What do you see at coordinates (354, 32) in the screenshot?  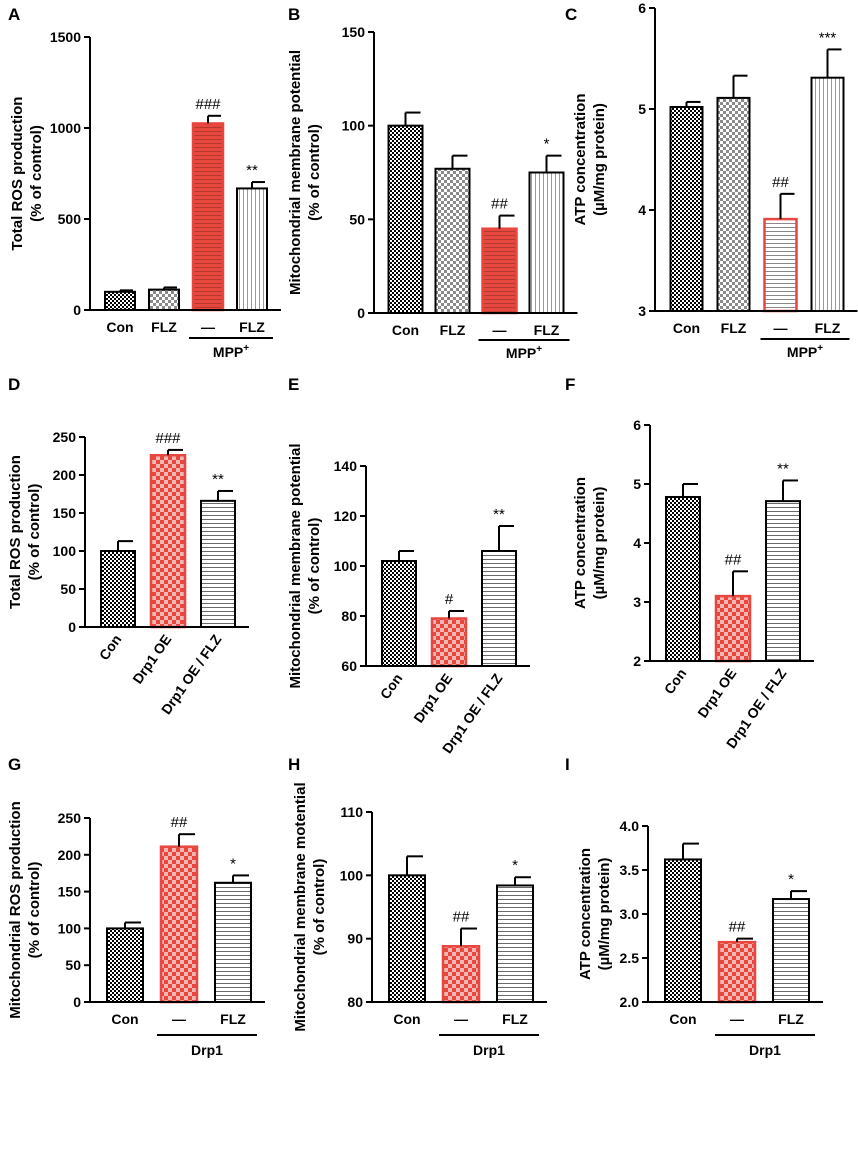 I see `y-tick-label: 150` at bounding box center [354, 32].